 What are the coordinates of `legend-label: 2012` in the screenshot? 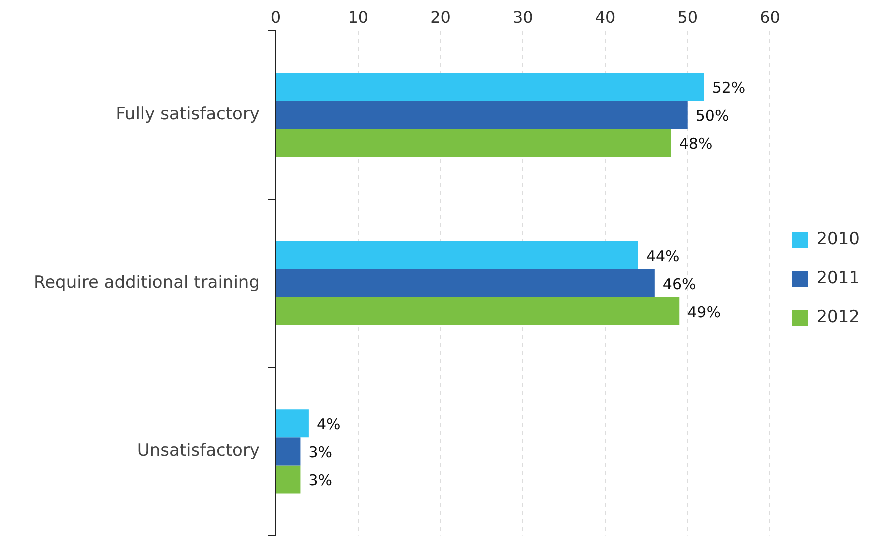 It's located at (838, 317).